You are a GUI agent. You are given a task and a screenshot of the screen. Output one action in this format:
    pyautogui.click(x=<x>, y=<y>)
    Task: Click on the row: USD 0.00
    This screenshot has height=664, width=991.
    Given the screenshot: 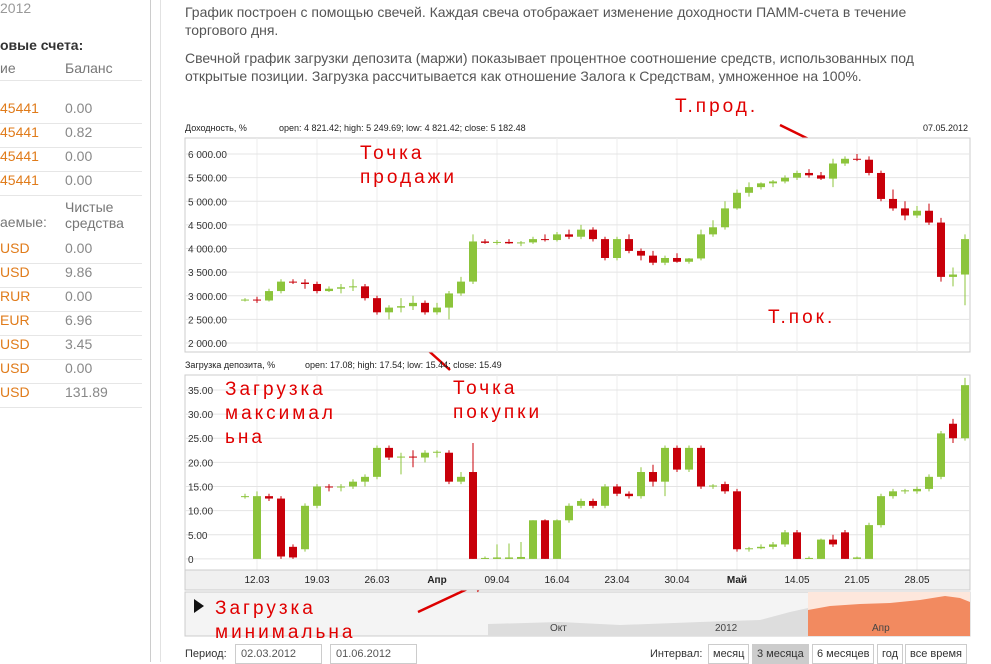 What is the action you would take?
    pyautogui.click(x=71, y=252)
    